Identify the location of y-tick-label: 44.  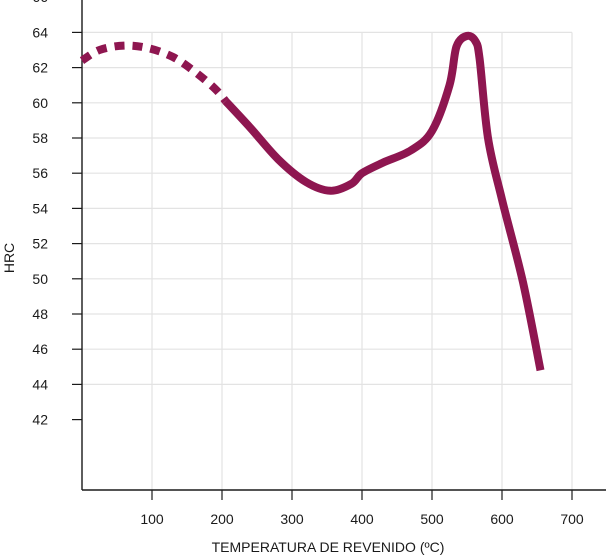
(40, 384).